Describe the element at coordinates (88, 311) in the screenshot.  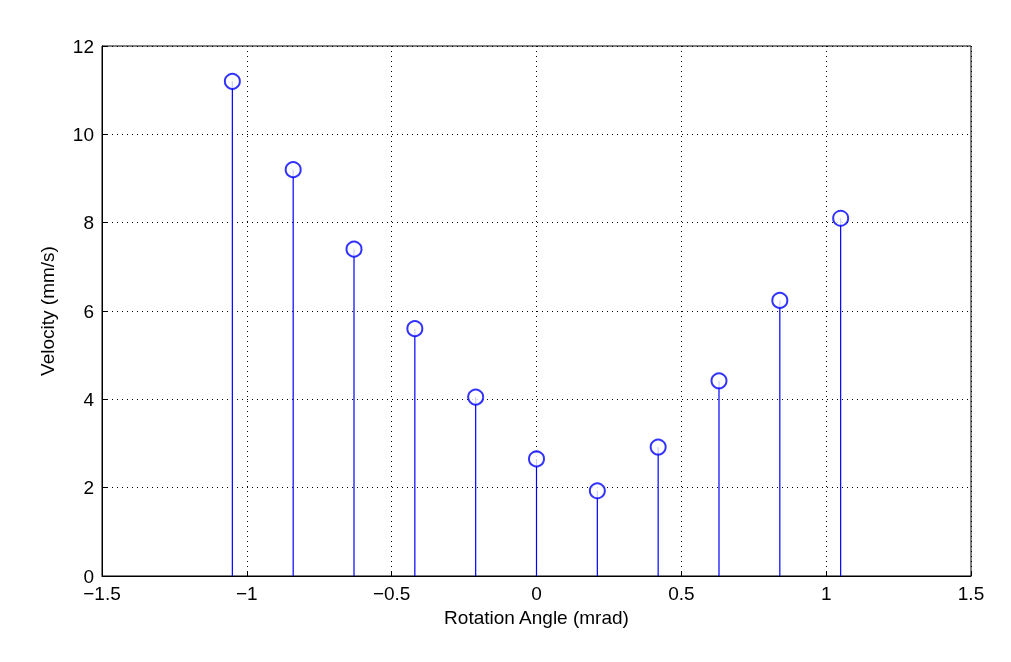
I see `y-tick-label: 6` at that location.